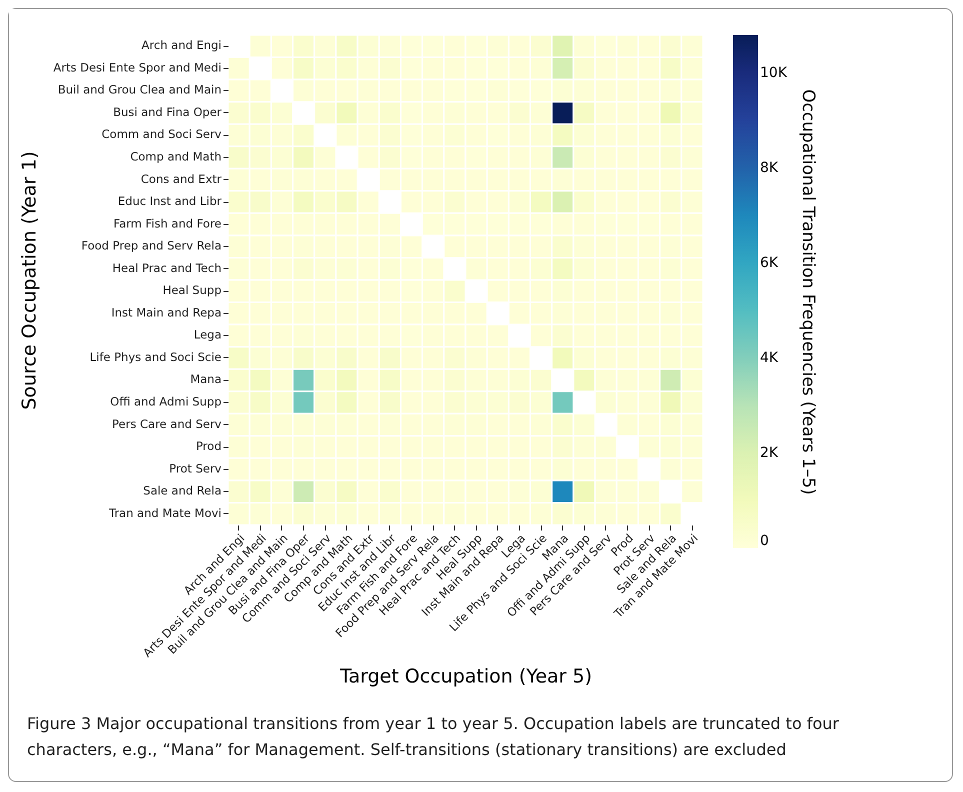 The width and height of the screenshot is (963, 792). I want to click on color-bar-title: Occupational Transition Frequencies (Years 1–5), so click(808, 292).